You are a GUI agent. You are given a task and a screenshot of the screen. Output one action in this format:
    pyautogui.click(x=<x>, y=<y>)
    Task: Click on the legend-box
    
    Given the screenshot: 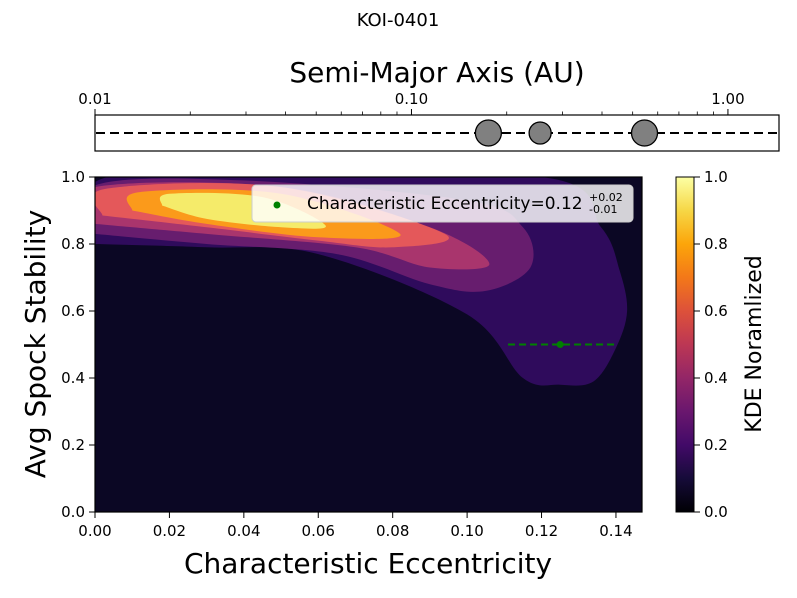 What is the action you would take?
    pyautogui.click(x=442, y=203)
    